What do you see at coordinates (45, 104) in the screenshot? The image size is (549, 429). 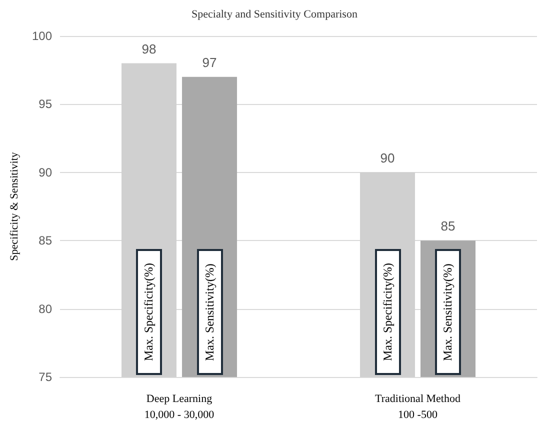 I see `y-tick-label: 95` at bounding box center [45, 104].